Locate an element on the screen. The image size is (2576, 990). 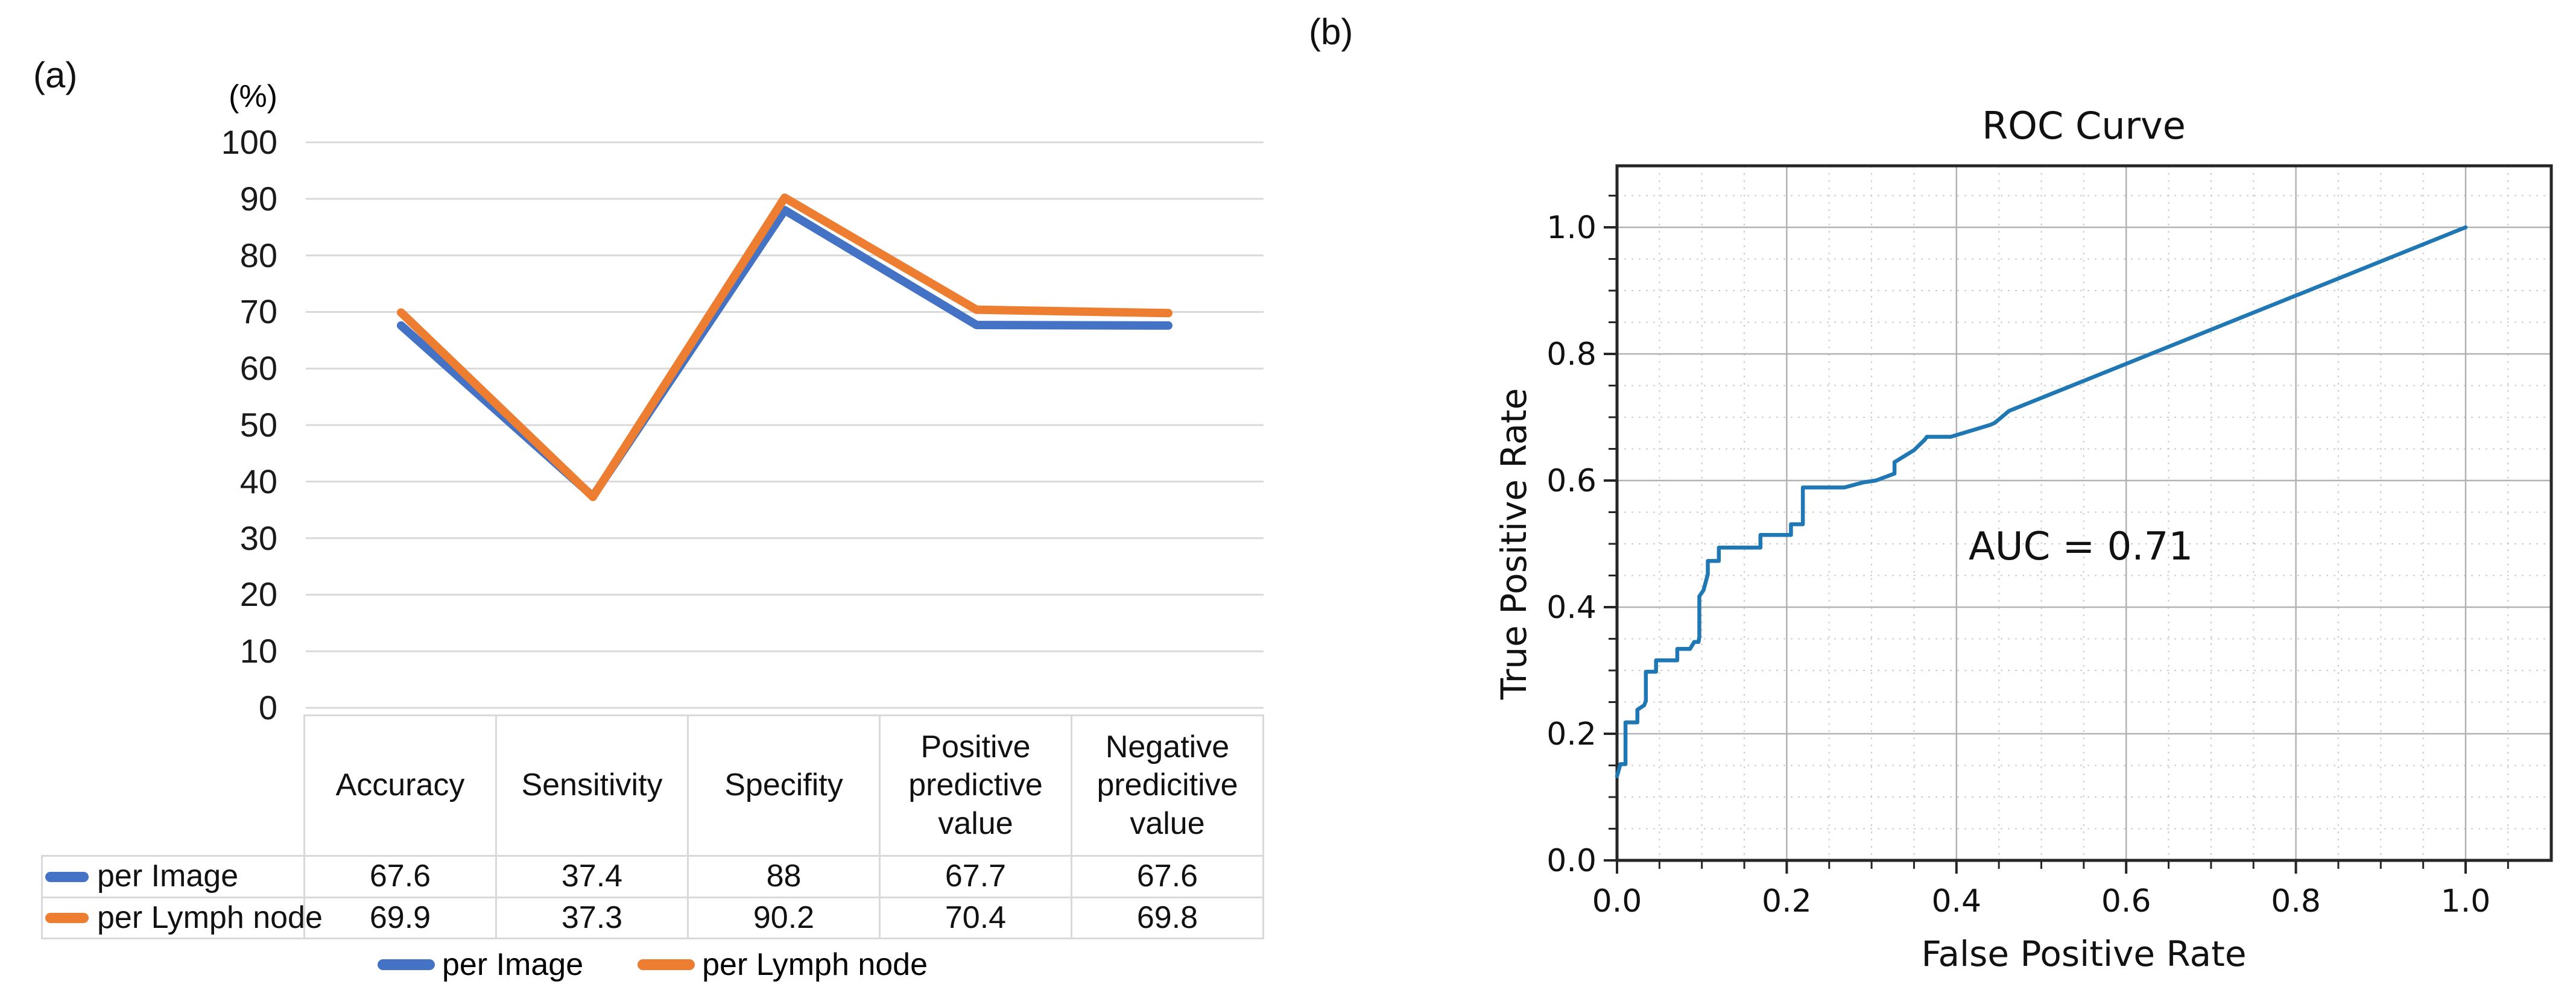
legend-label: per Lymph node is located at coordinates (815, 964).